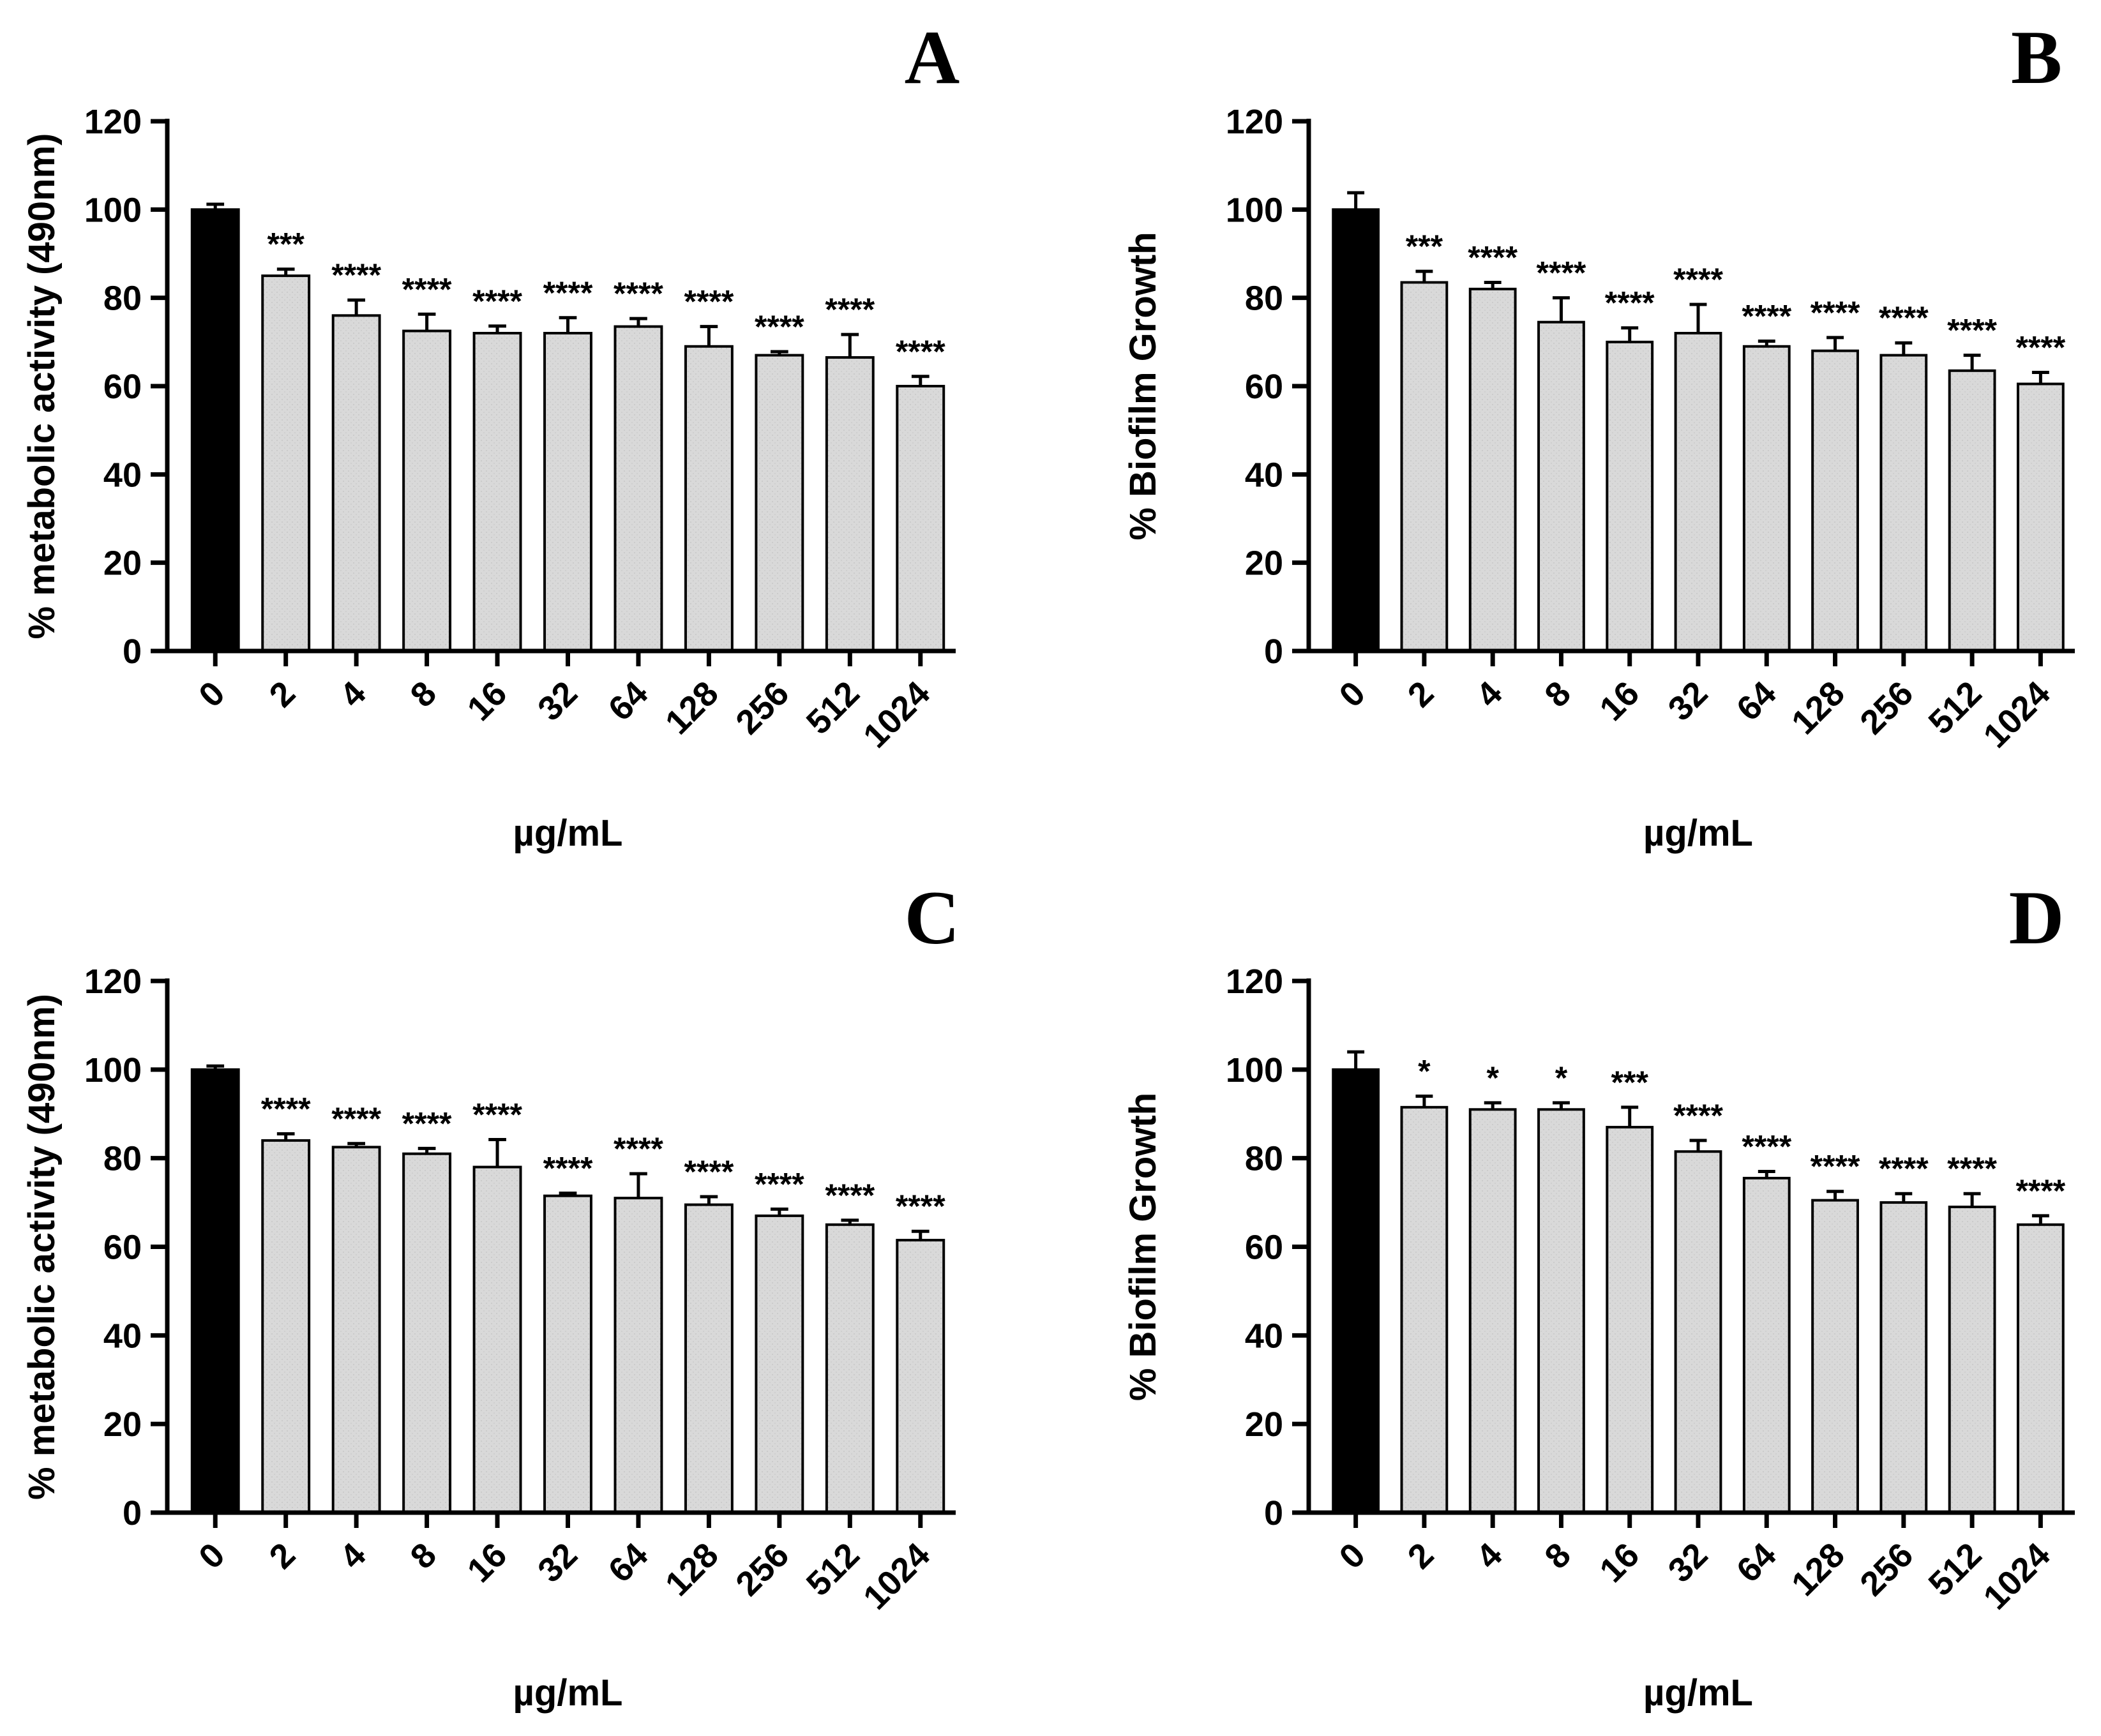 This screenshot has width=2101, height=1736. What do you see at coordinates (692, 1569) in the screenshot?
I see `x-tick-label: 128` at bounding box center [692, 1569].